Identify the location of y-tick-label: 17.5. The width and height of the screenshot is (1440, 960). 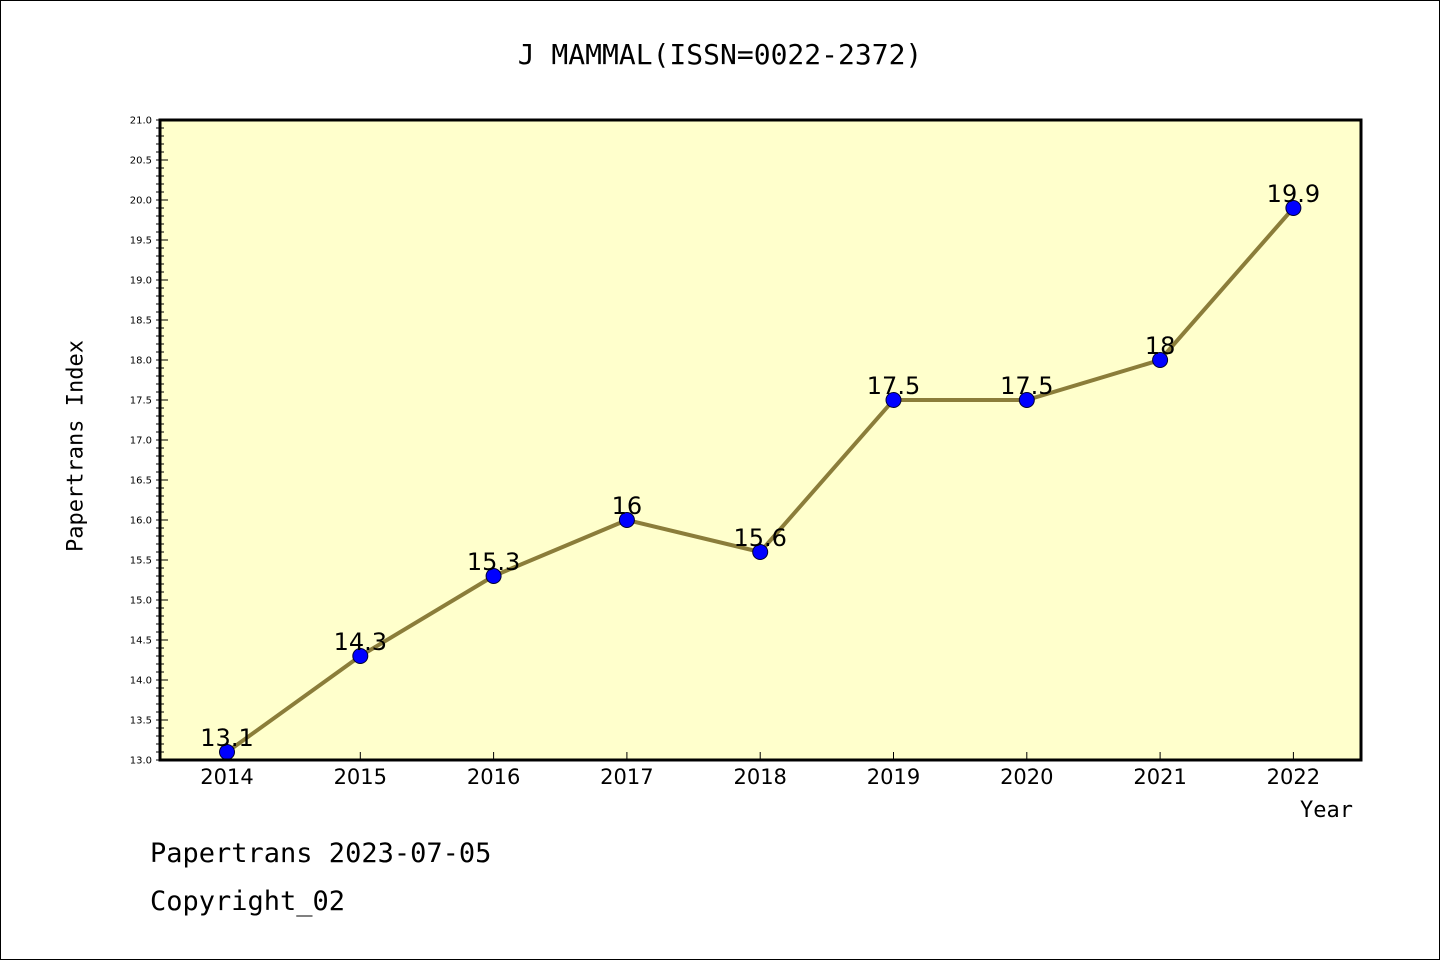
(141, 401).